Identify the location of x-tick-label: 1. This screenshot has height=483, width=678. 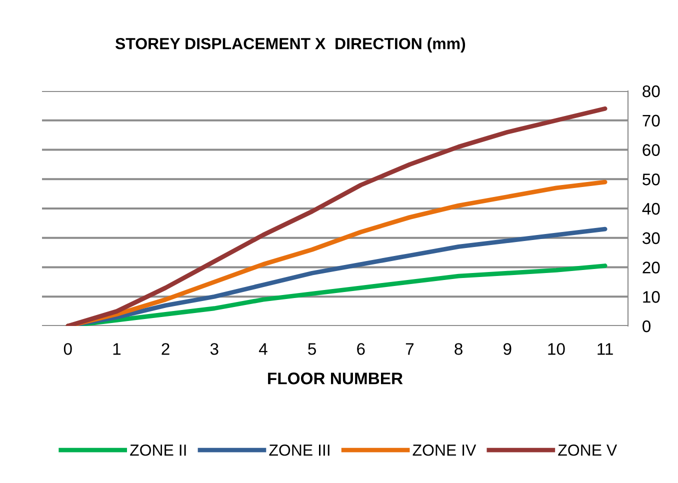
(117, 349).